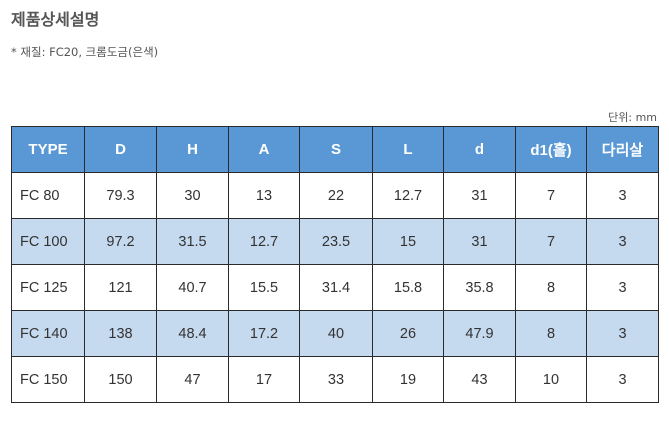 The height and width of the screenshot is (428, 669). Describe the element at coordinates (408, 379) in the screenshot. I see `table-cell: 19` at that location.